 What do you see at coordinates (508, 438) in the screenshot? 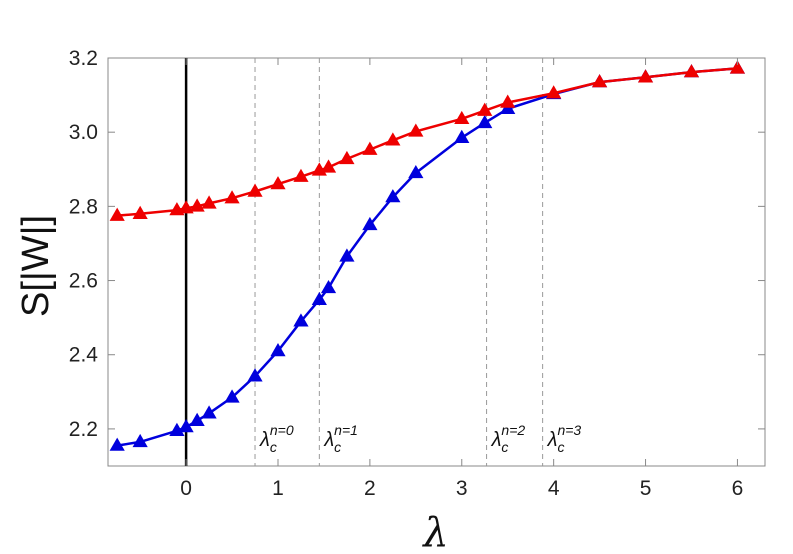
I see `critical-label-2: λcn=2` at bounding box center [508, 438].